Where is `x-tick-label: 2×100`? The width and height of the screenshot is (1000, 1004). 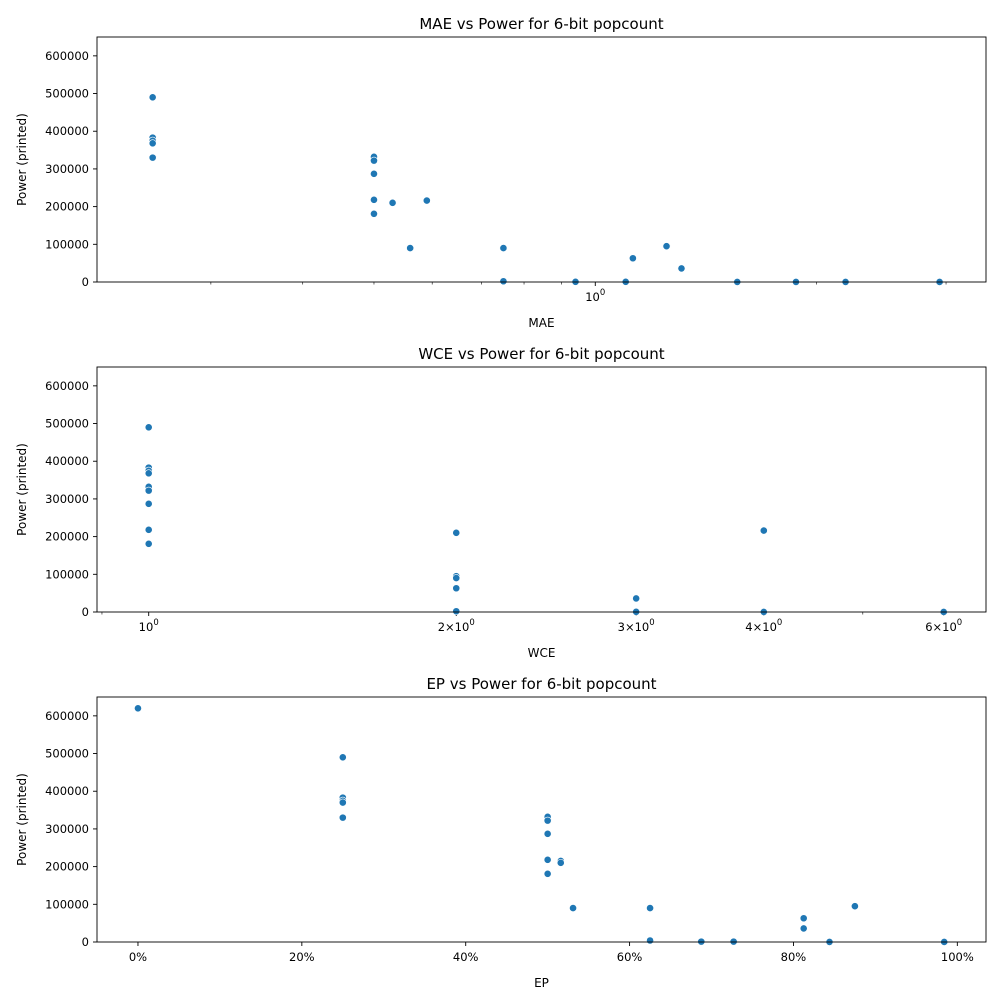
x-tick-label: 2×100 is located at coordinates (456, 626).